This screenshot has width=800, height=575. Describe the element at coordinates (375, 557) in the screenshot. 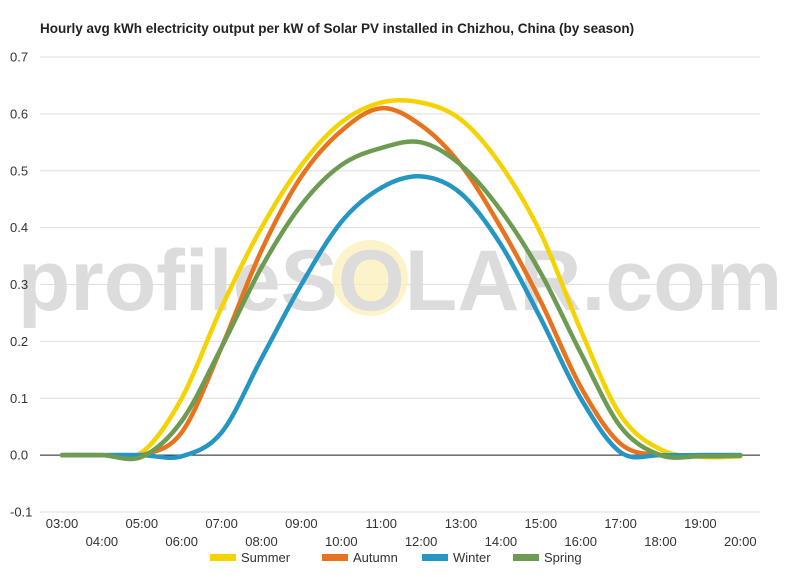

I see `legend-label: Autumn` at that location.